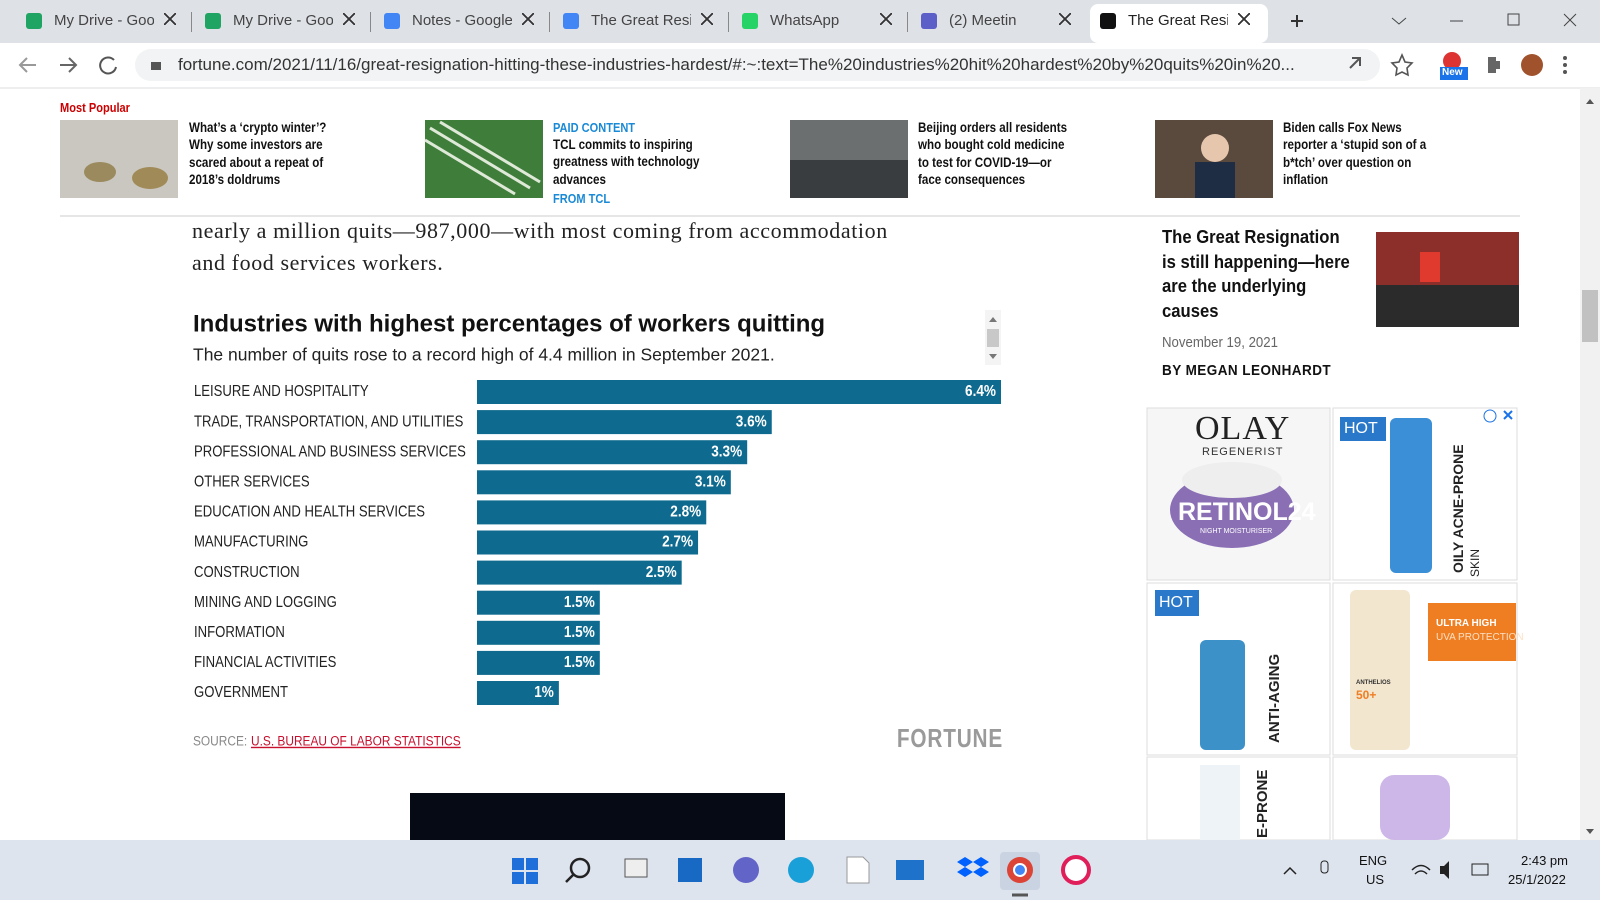  Describe the element at coordinates (544, 692) in the screenshot. I see `value-label: 1%` at that location.